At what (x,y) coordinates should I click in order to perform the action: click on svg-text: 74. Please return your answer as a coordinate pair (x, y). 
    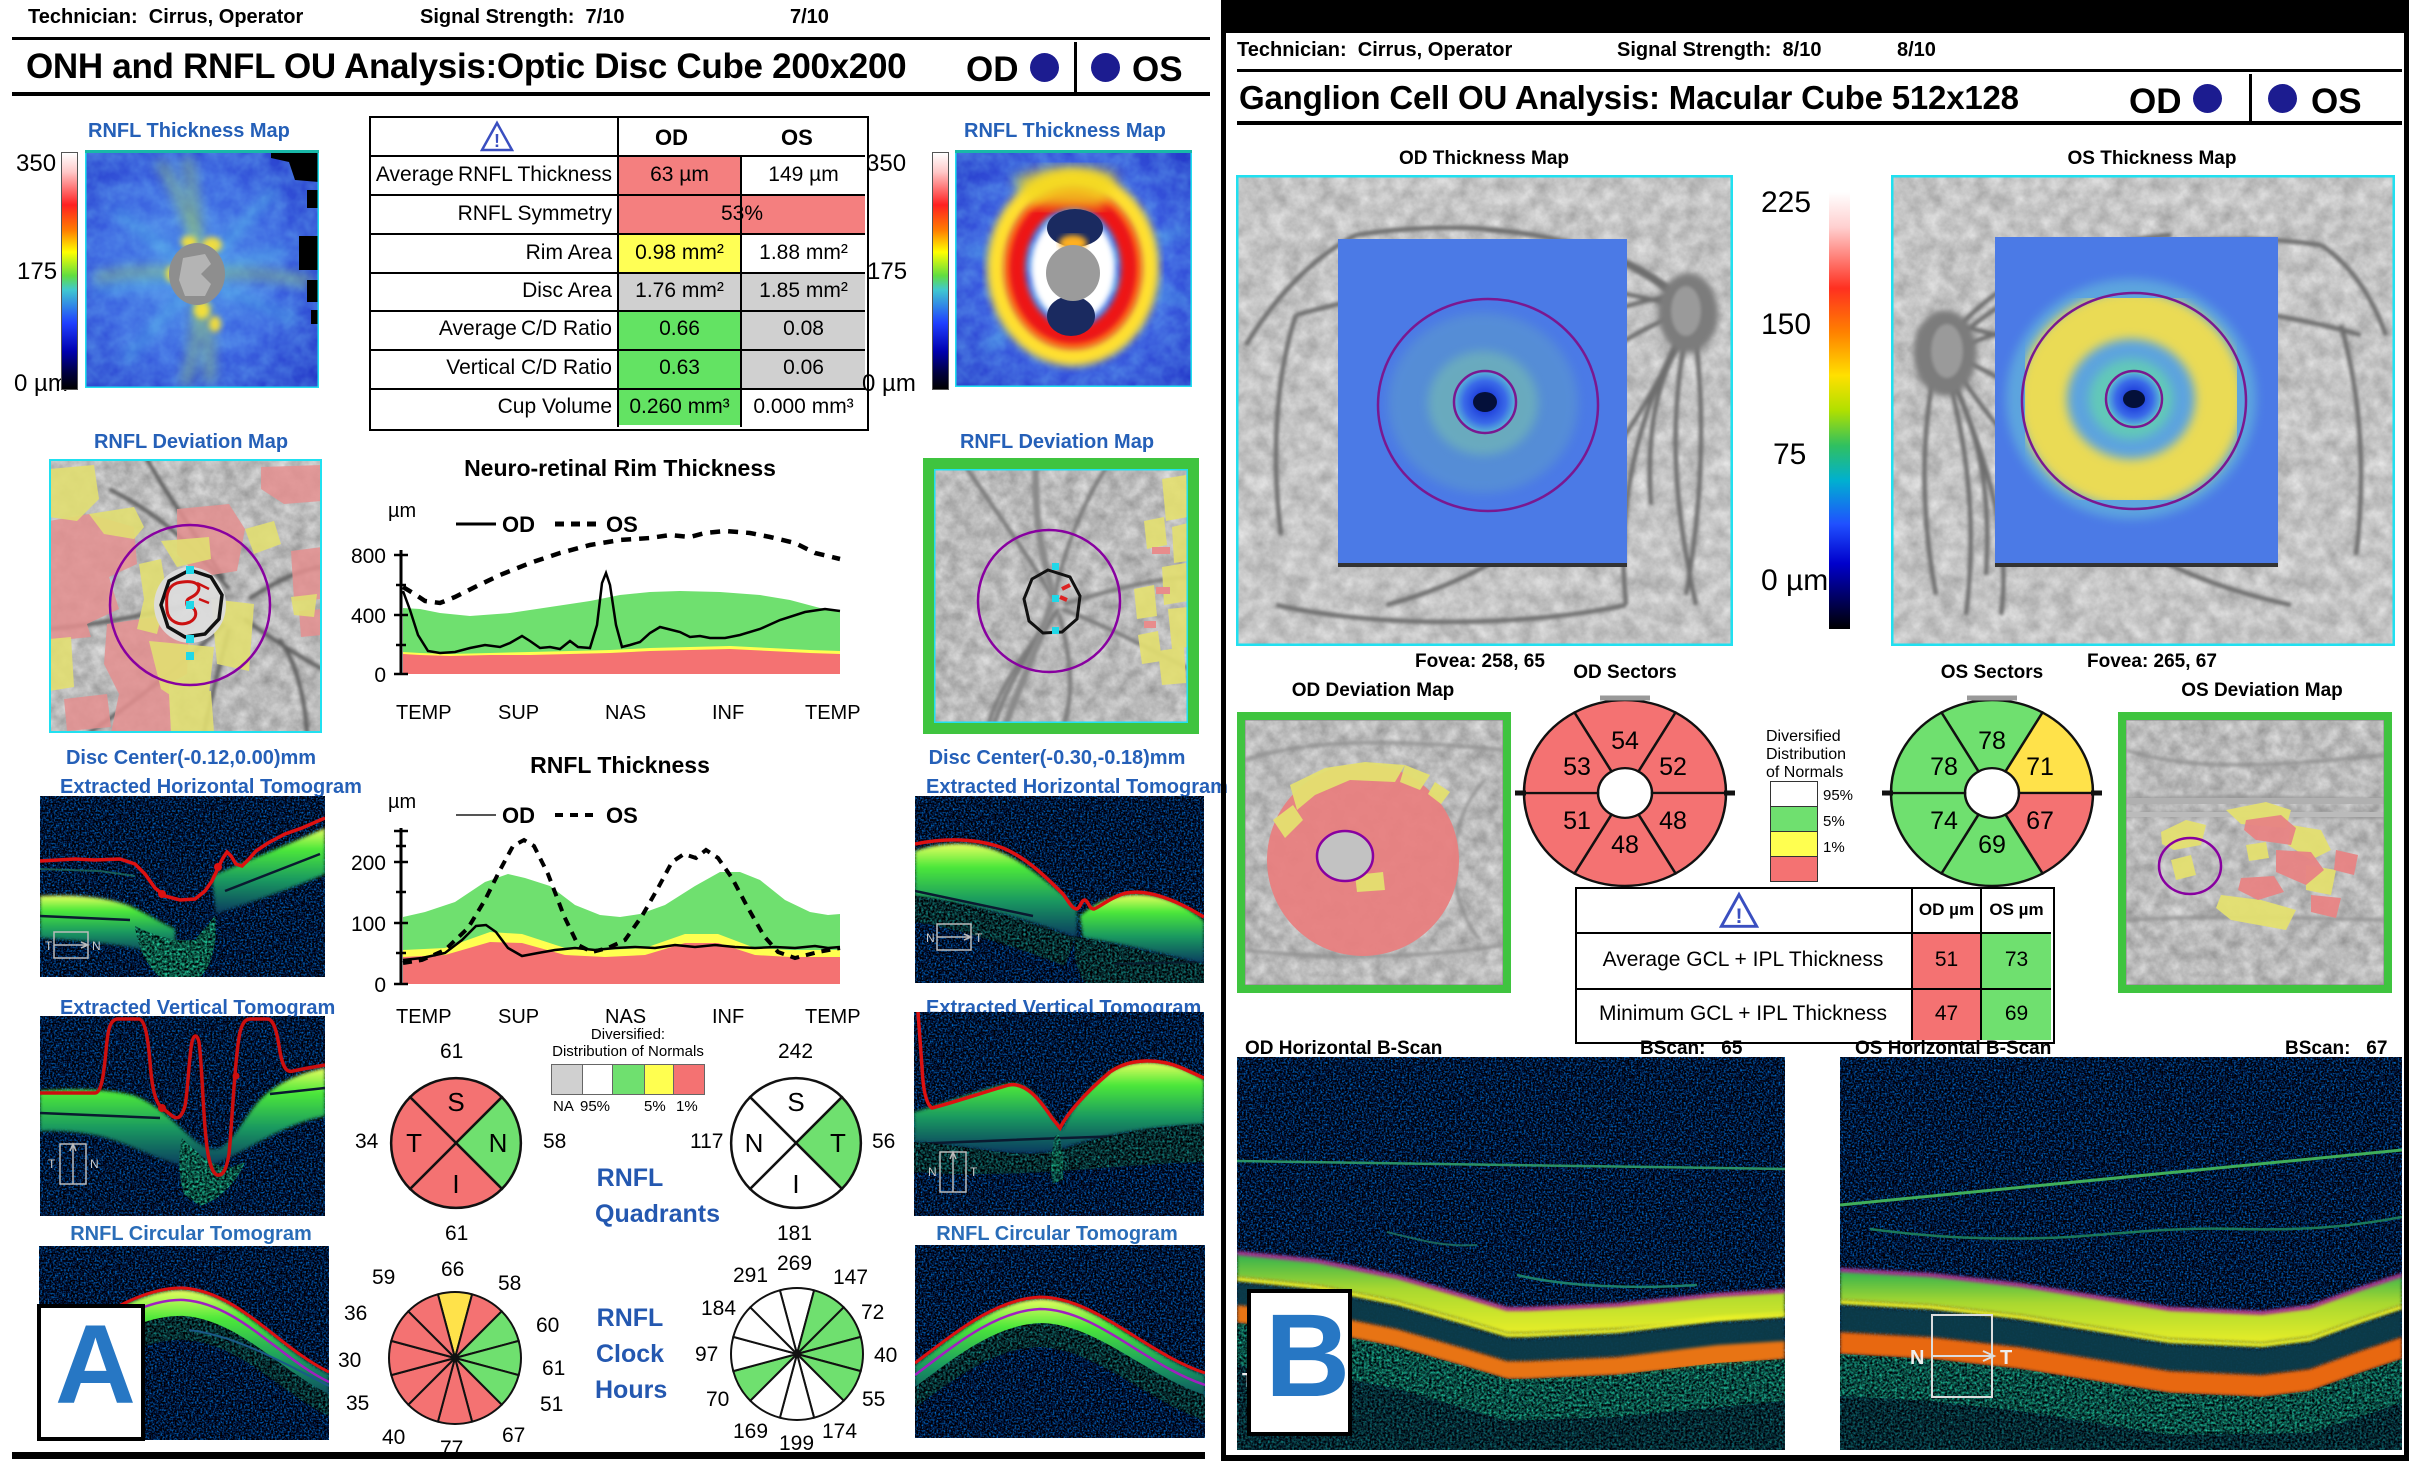
    Looking at the image, I should click on (1944, 821).